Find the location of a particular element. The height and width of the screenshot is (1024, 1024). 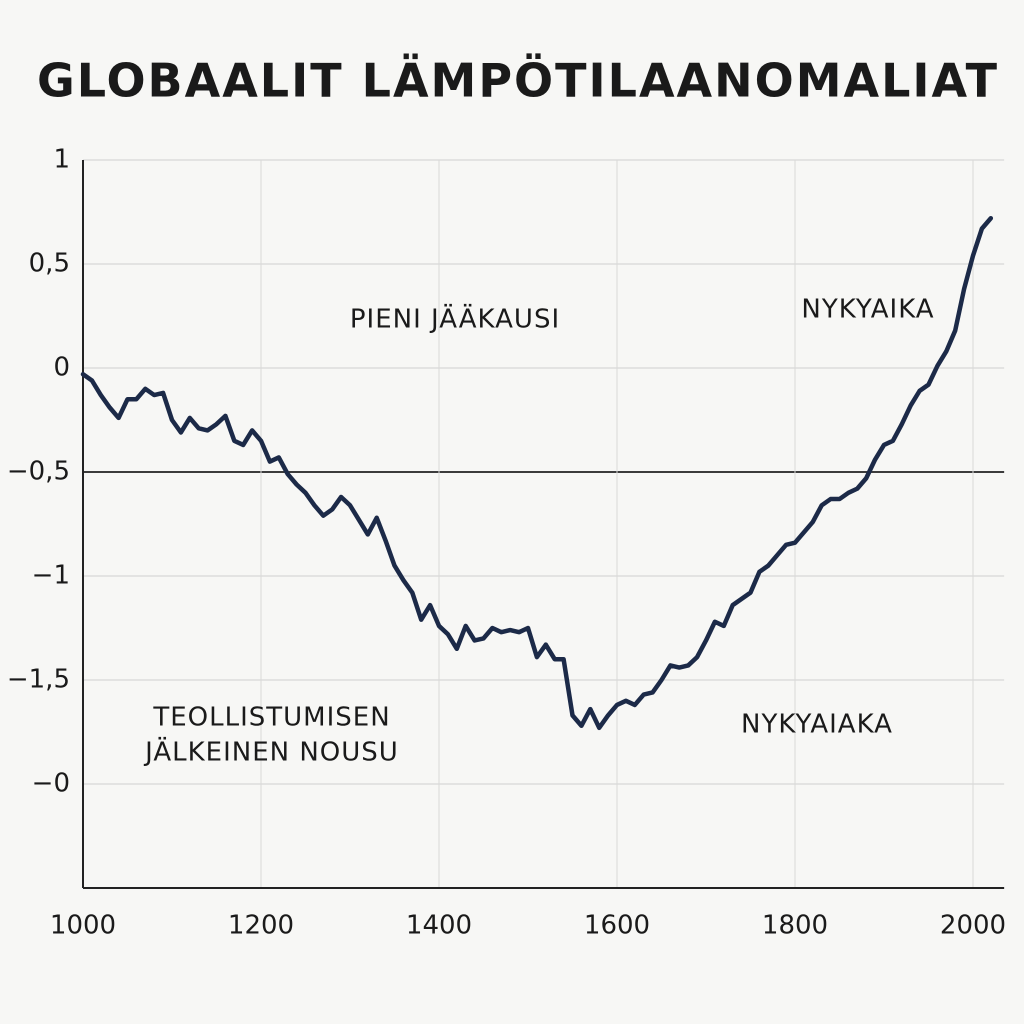

y-tick-label: −1 is located at coordinates (51, 576).